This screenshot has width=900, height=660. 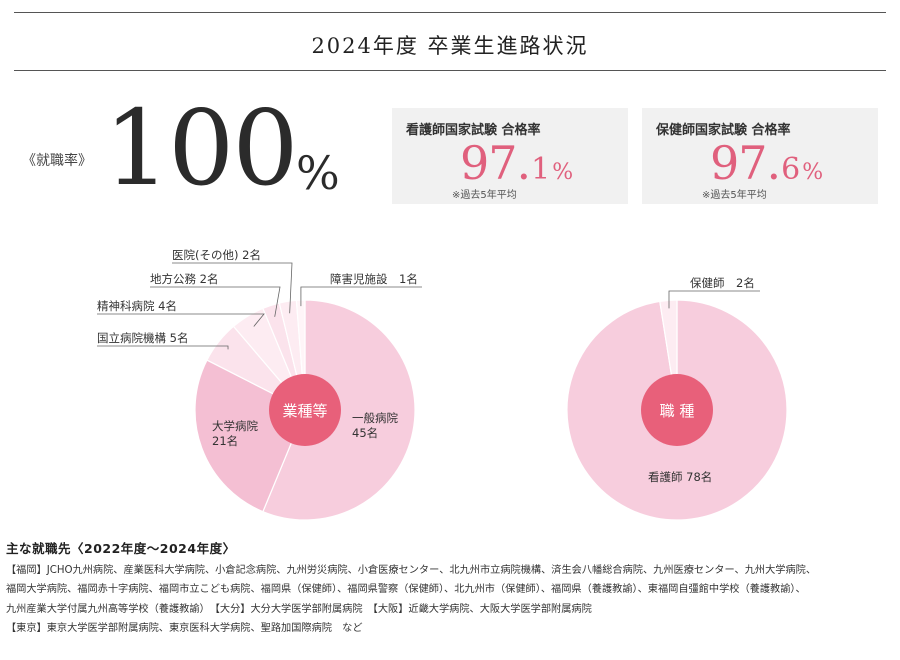 I want to click on employment-rate-value: 100, so click(x=201, y=148).